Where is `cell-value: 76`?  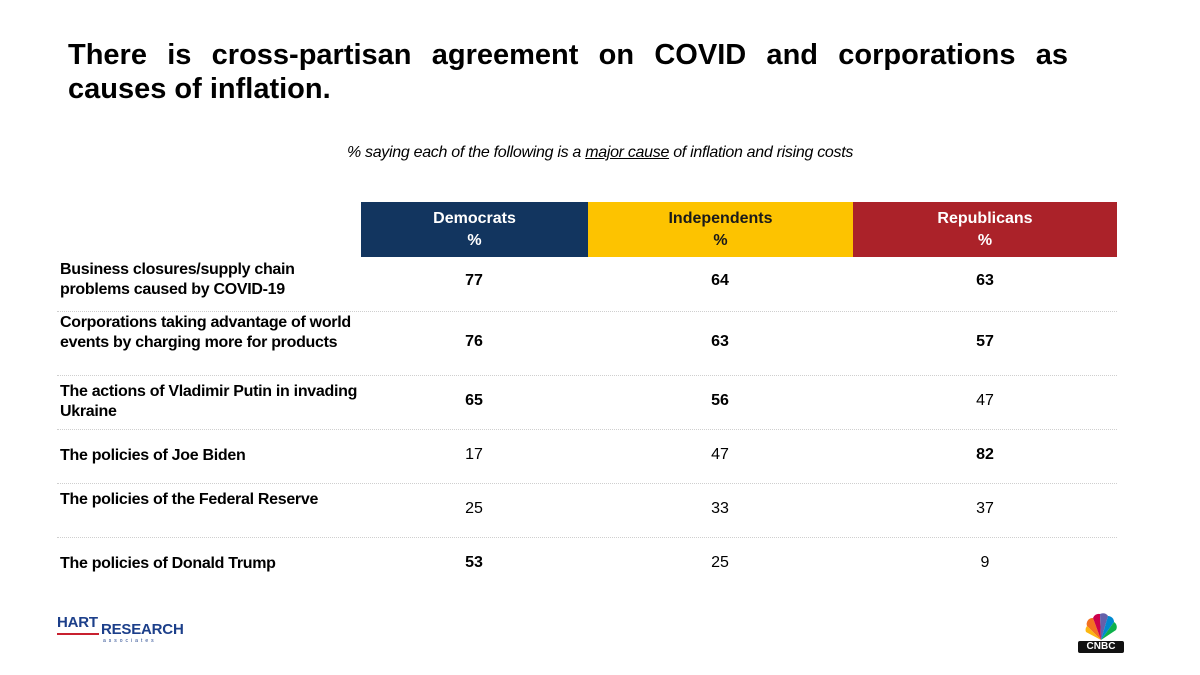
cell-value: 76 is located at coordinates (474, 341).